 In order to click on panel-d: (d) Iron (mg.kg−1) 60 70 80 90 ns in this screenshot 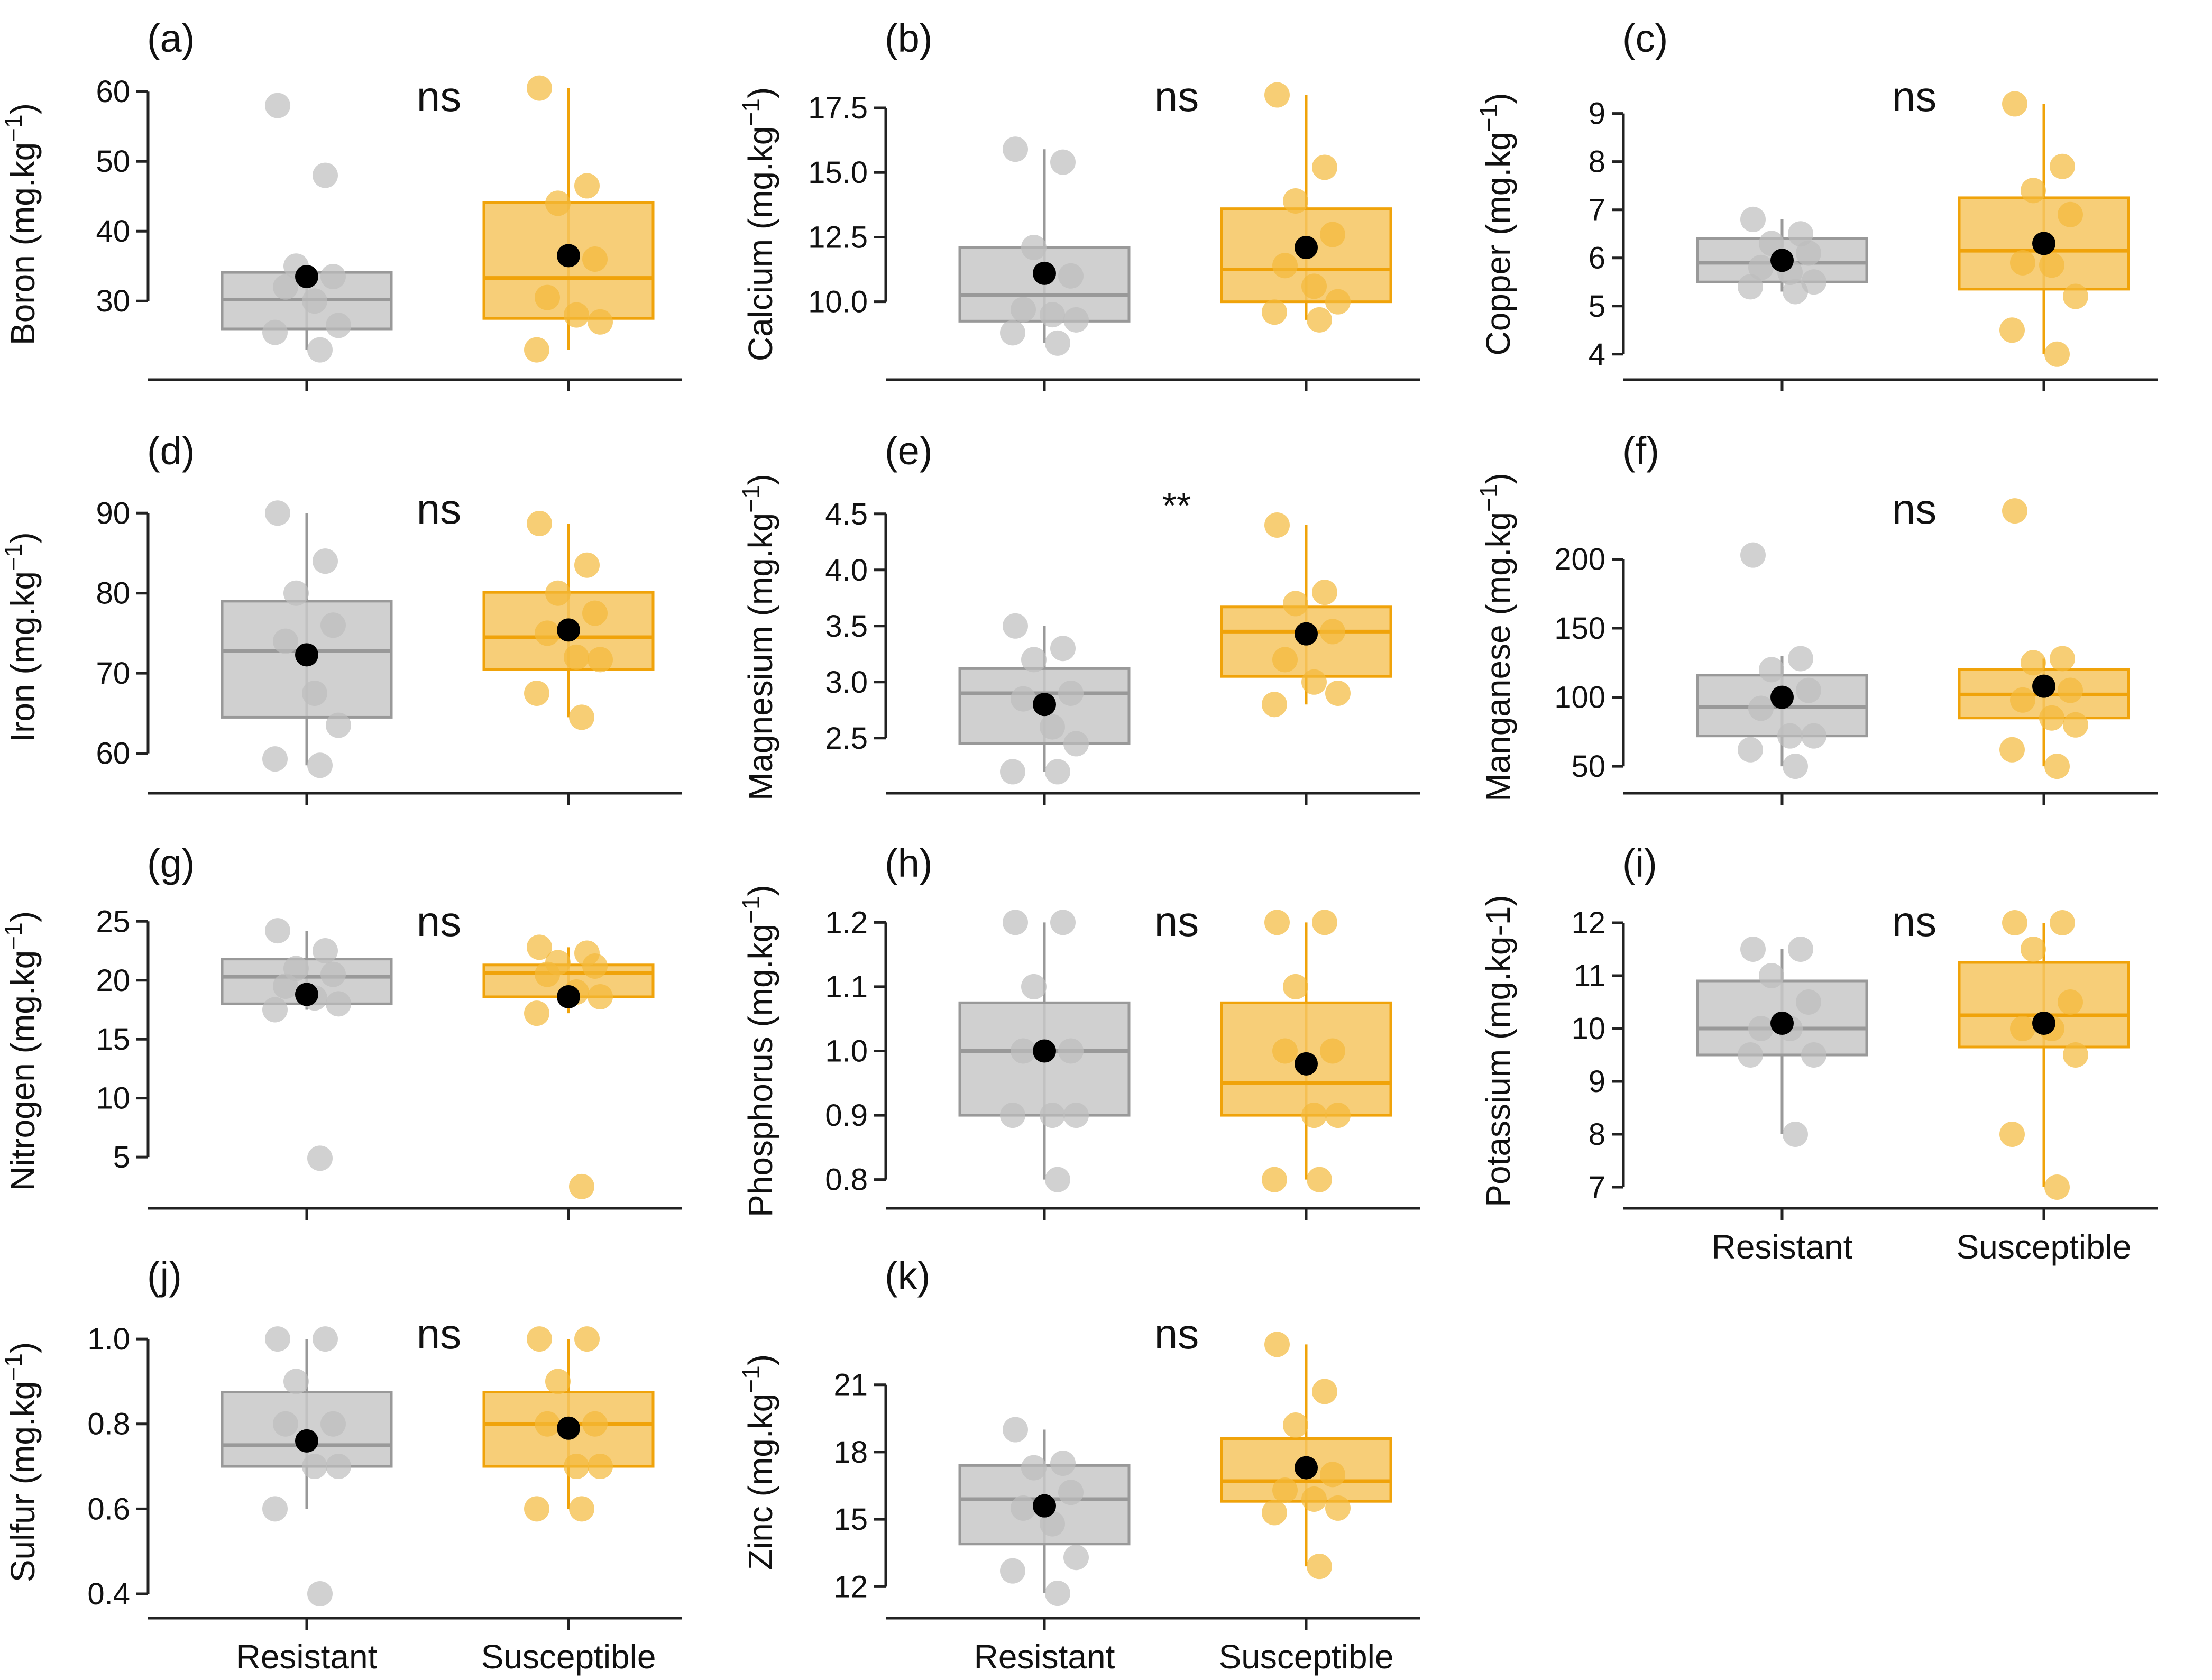, I will do `click(341, 617)`.